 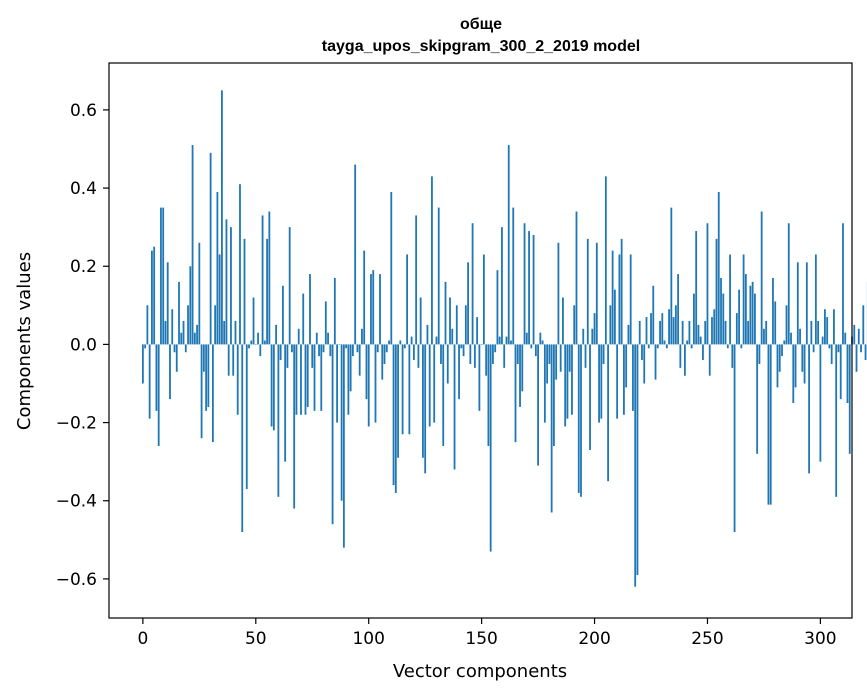 I want to click on x-axis-ticks: 0 50 100 150 200 250 300, so click(x=487, y=633).